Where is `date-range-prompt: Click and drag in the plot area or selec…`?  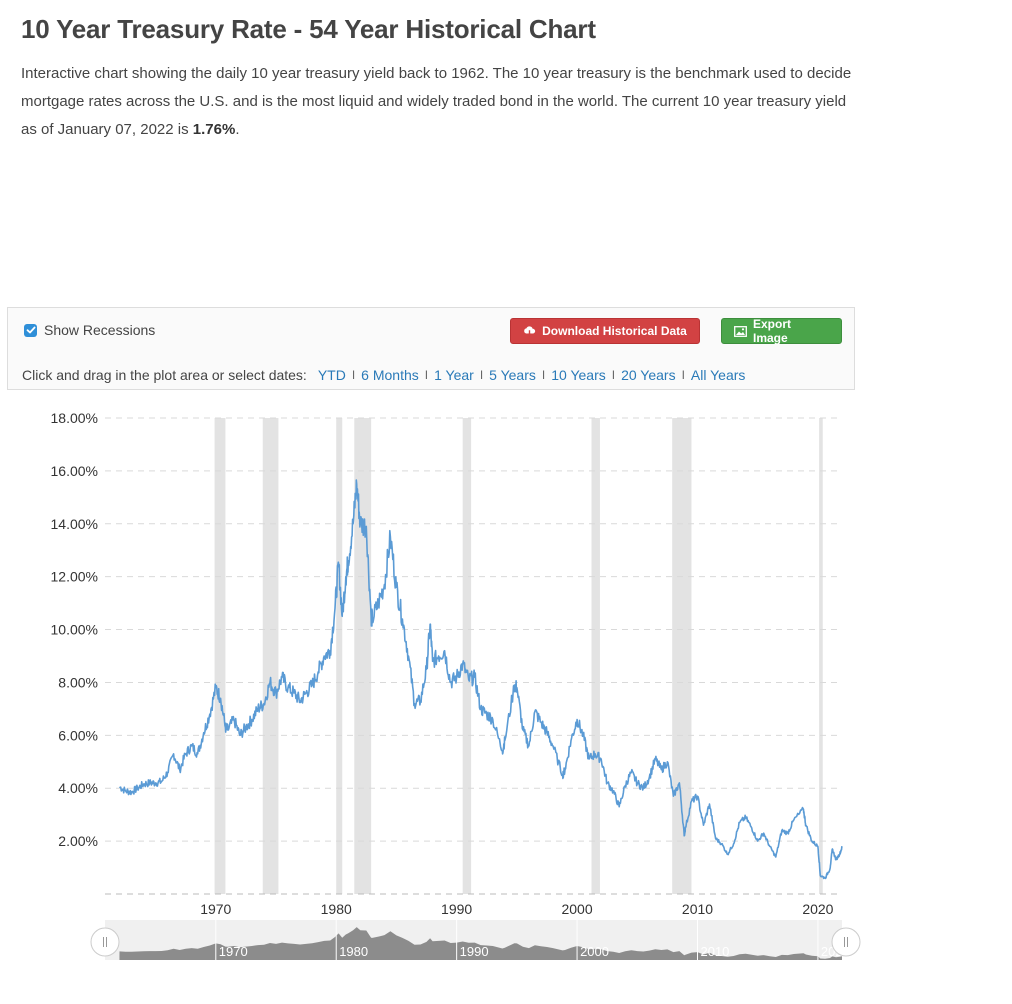 date-range-prompt: Click and drag in the plot area or selec… is located at coordinates (164, 375).